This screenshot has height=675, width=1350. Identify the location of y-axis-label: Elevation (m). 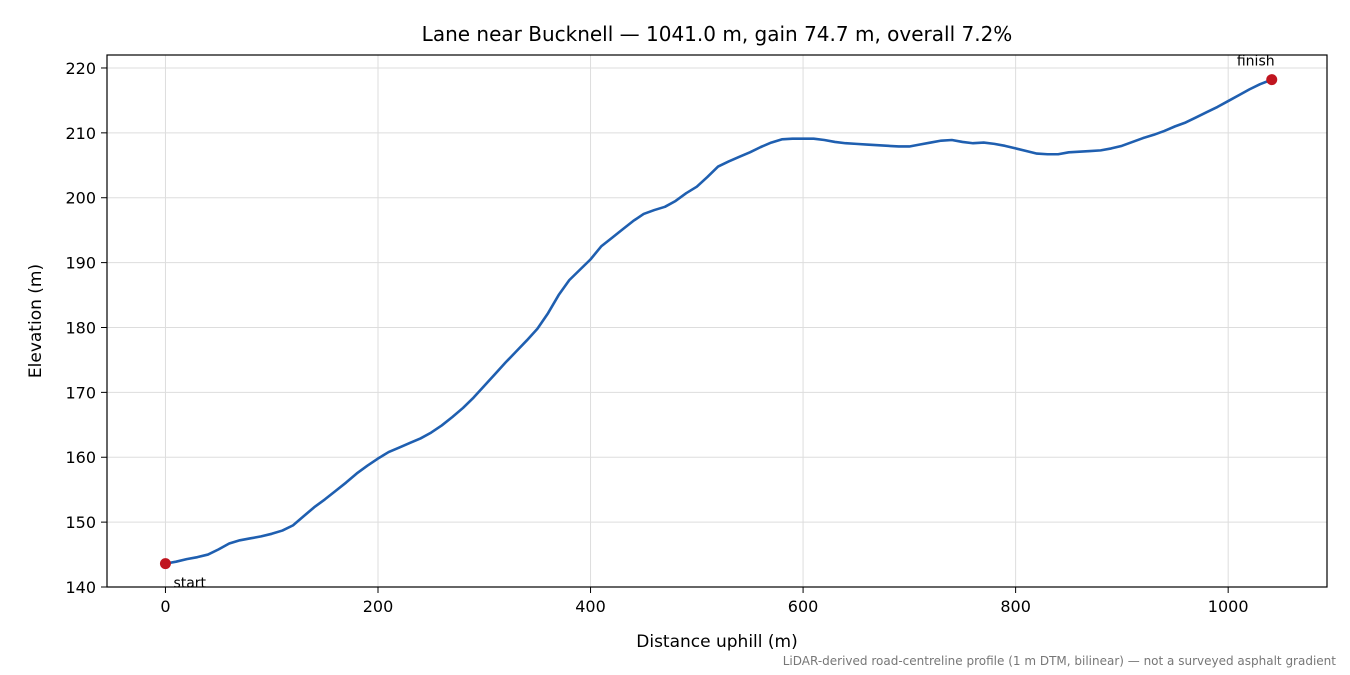
(36, 321).